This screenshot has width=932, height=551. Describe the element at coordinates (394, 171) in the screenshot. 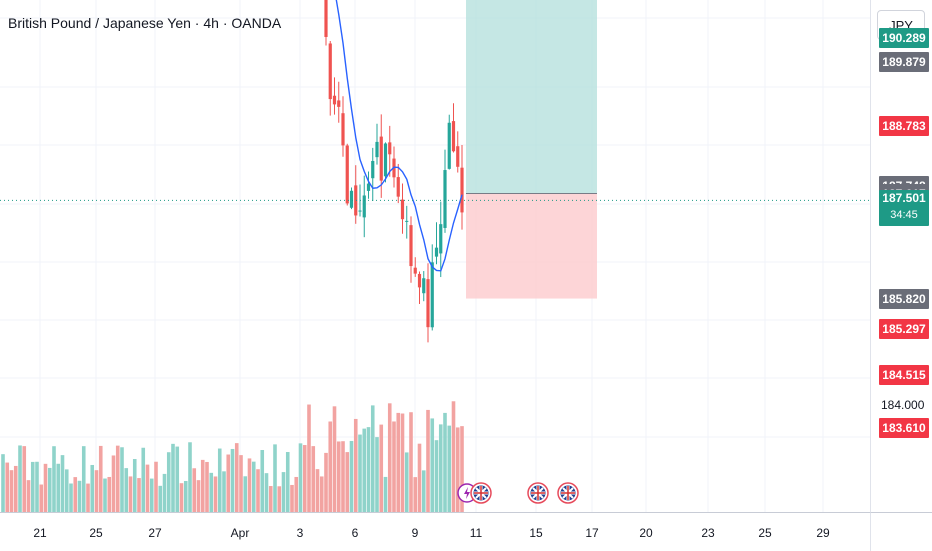

I see `candlesticks` at that location.